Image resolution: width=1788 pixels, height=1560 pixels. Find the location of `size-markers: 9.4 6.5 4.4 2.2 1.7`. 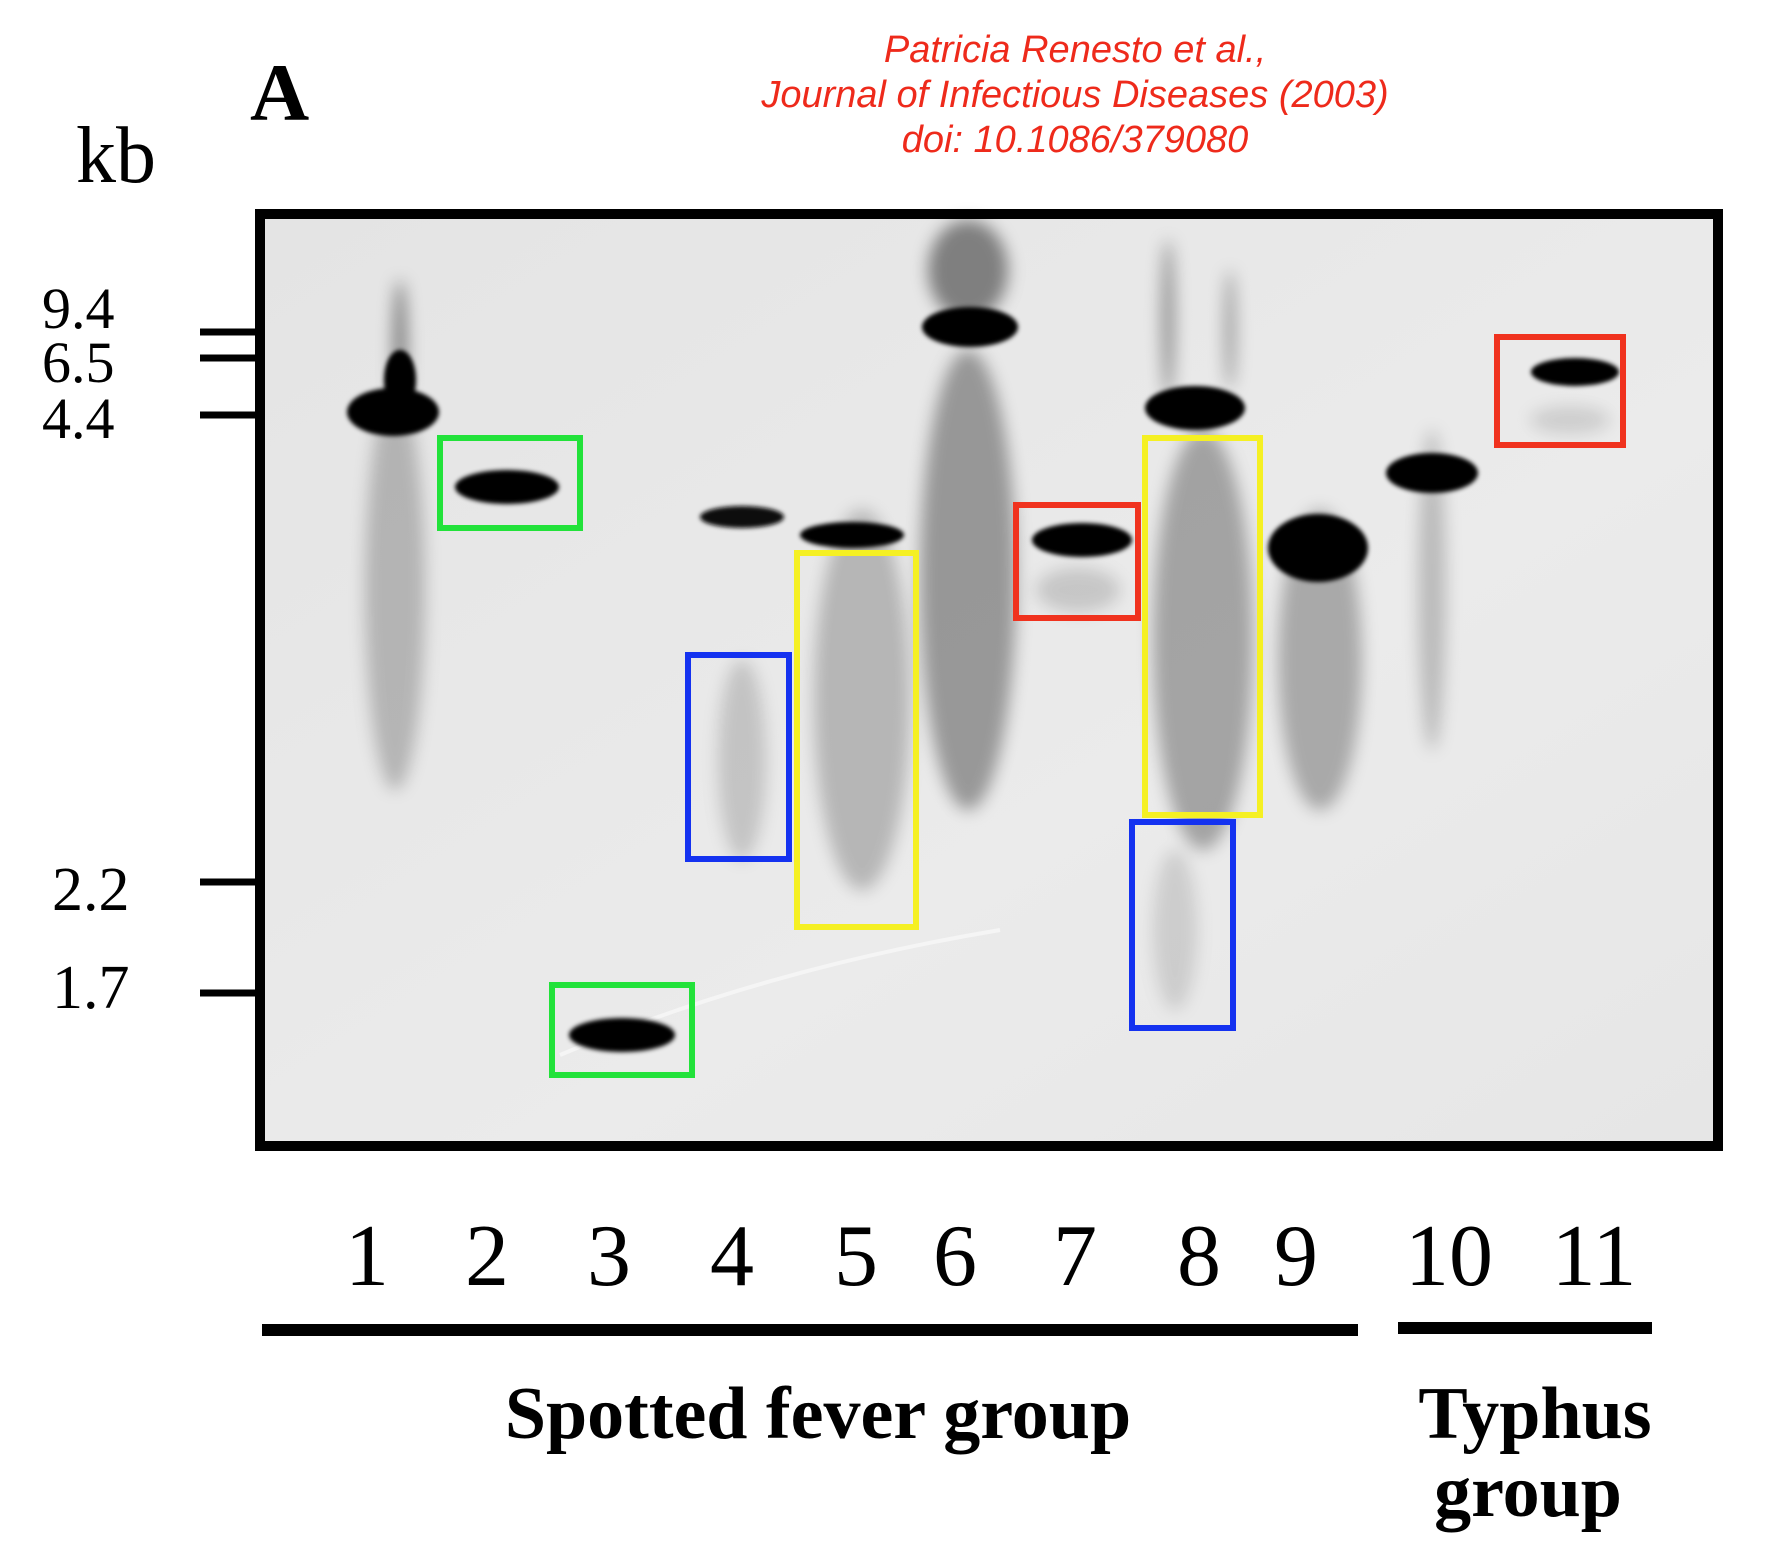

size-markers: 9.4 6.5 4.4 2.2 1.7 is located at coordinates (152, 649).